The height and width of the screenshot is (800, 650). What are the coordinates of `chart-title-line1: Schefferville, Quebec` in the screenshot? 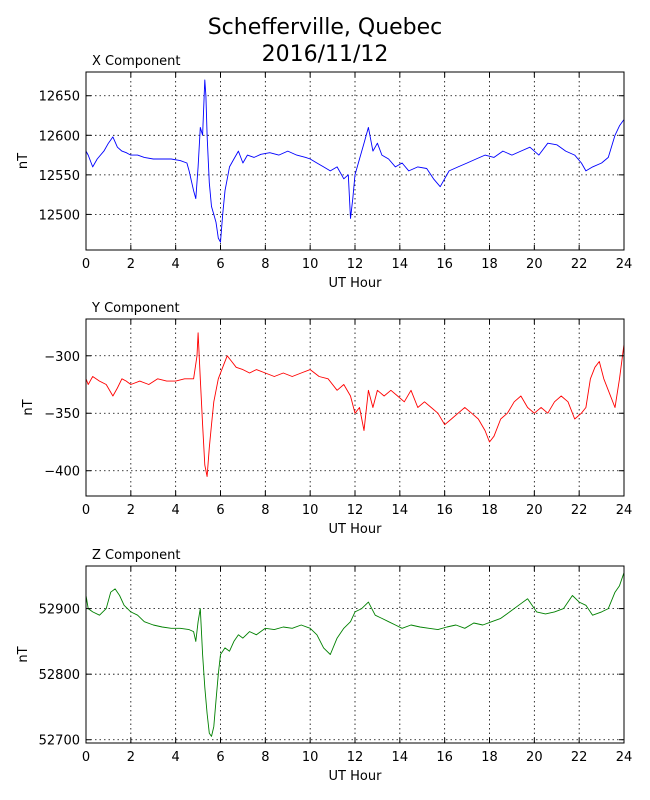 It's located at (325, 27).